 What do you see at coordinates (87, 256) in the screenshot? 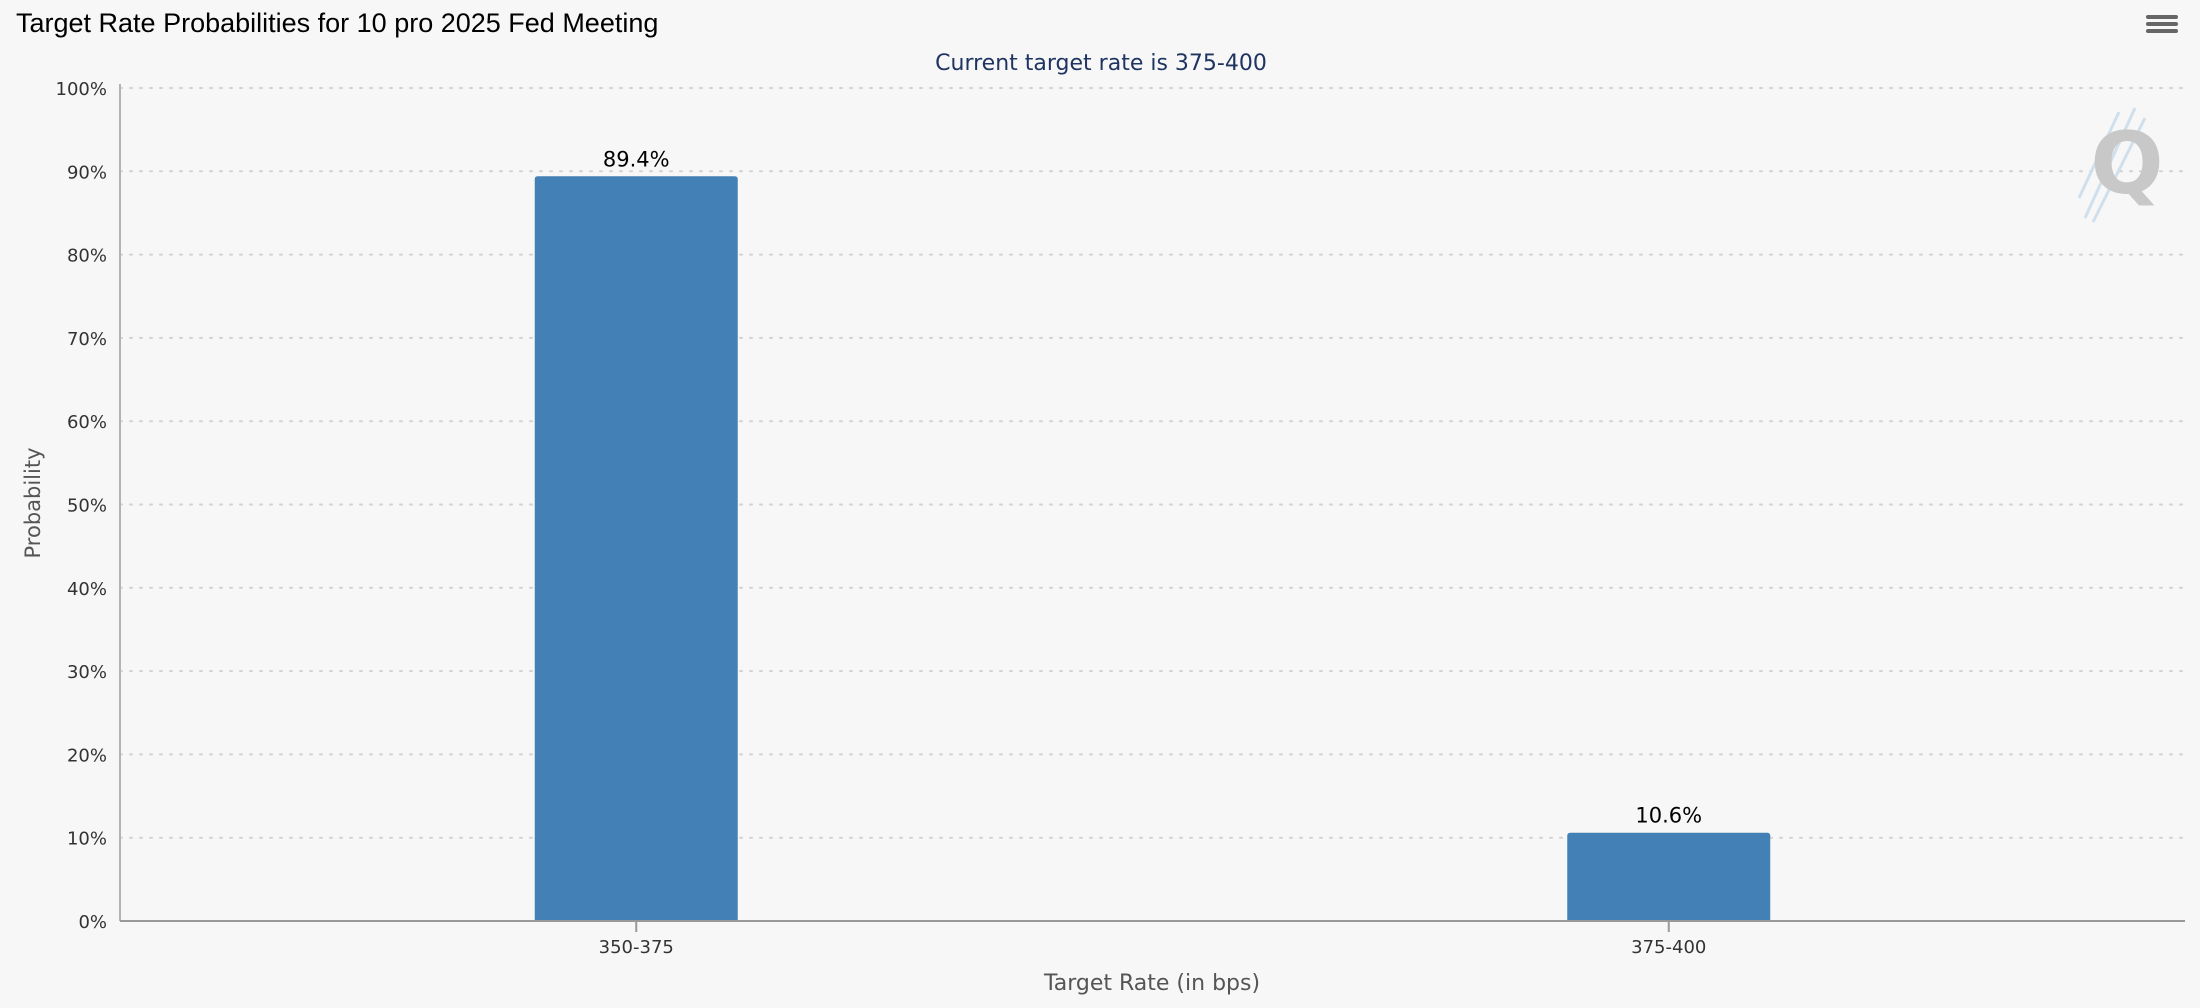
I see `y-tick-label: 80%` at bounding box center [87, 256].